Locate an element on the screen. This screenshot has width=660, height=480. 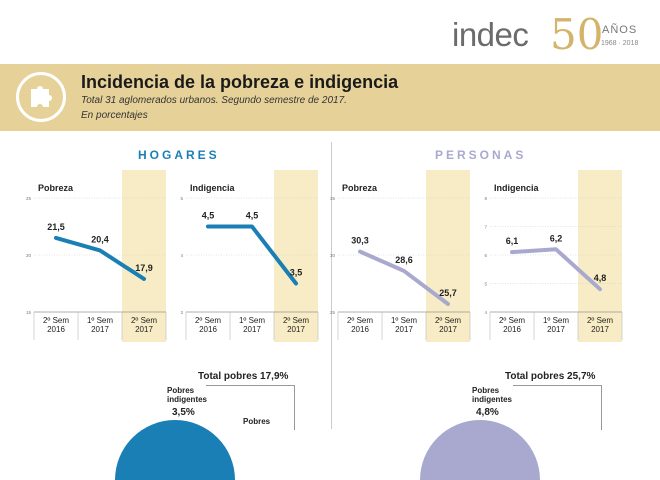
data-label: 30,3 is located at coordinates (360, 241).